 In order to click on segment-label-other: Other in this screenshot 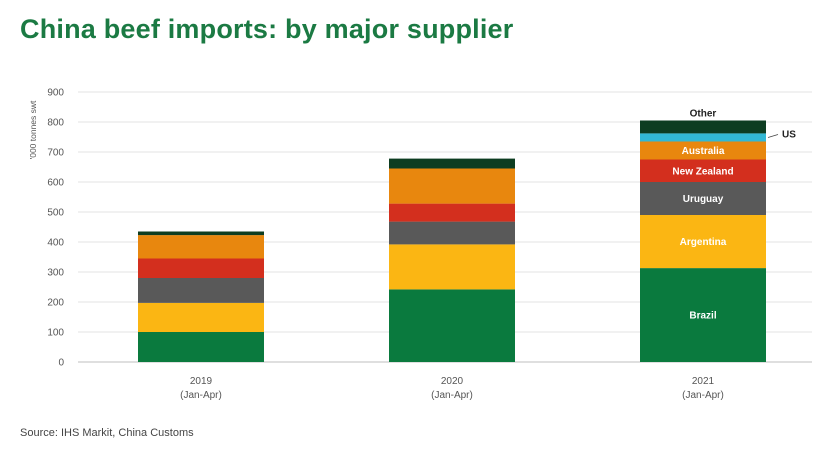, I will do `click(703, 114)`.